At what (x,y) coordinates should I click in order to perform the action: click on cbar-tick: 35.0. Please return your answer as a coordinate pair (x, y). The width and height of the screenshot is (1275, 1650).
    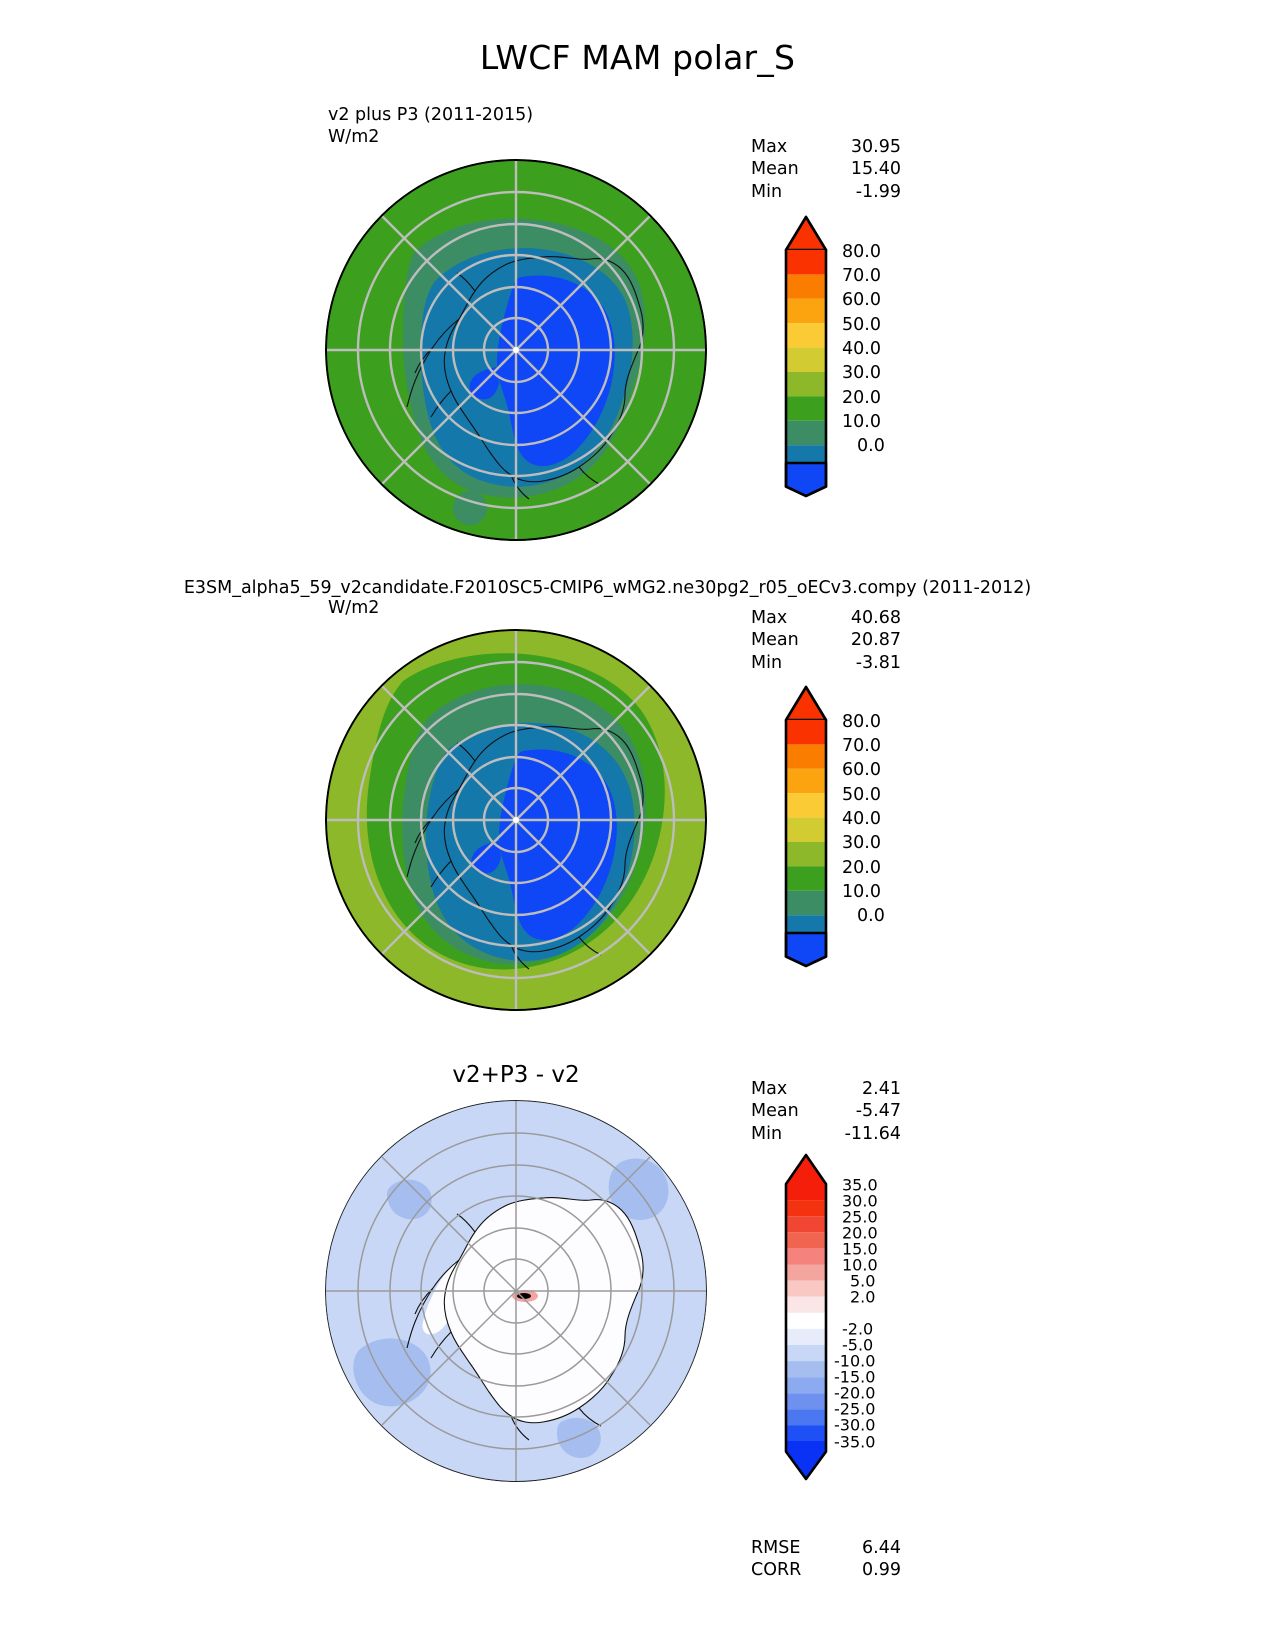
    Looking at the image, I should click on (860, 1185).